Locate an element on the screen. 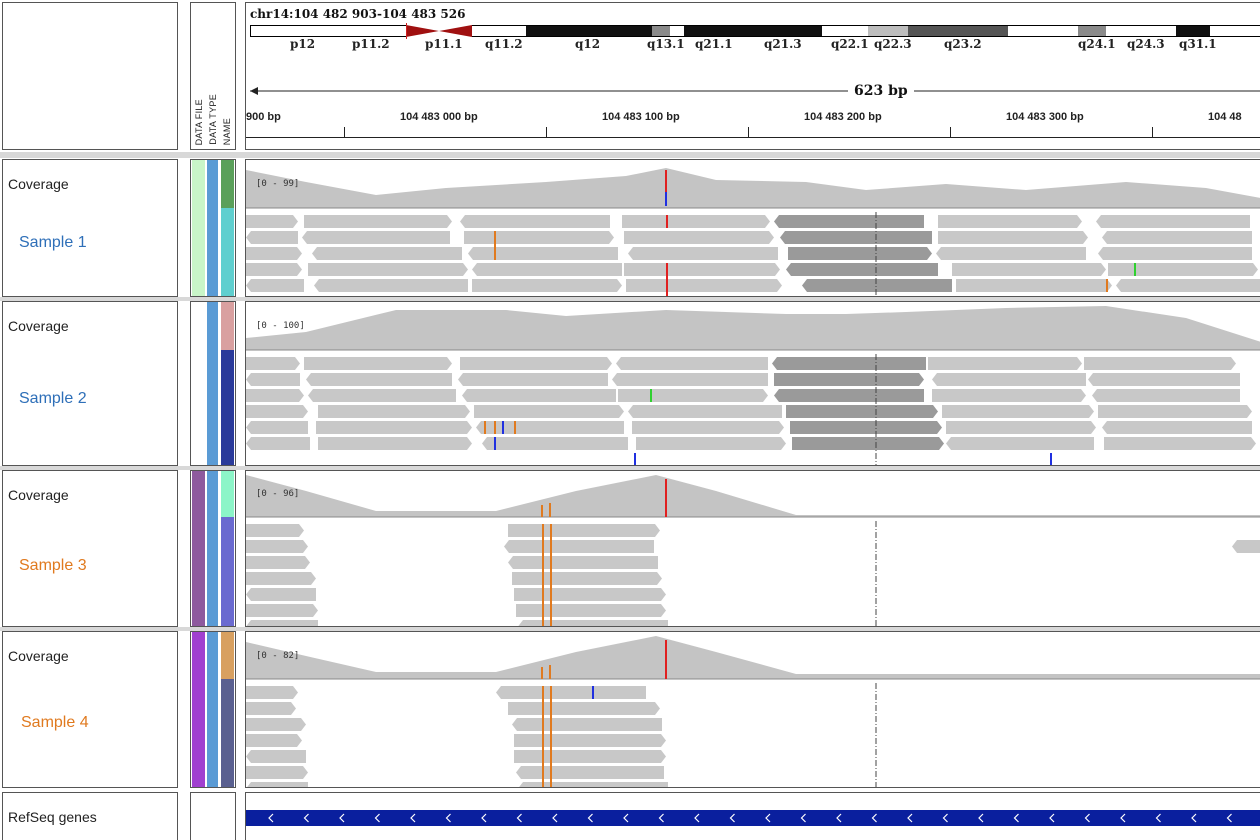 This screenshot has width=1260, height=840. track-name-panel: Coverage Sample 3 is located at coordinates (90, 548).